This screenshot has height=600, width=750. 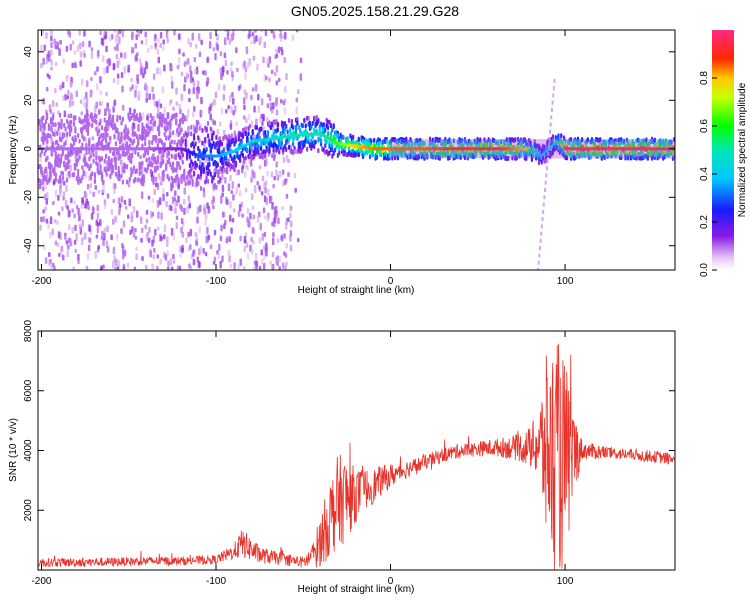 I want to click on colorbar-tick-label: 0.2, so click(x=704, y=222).